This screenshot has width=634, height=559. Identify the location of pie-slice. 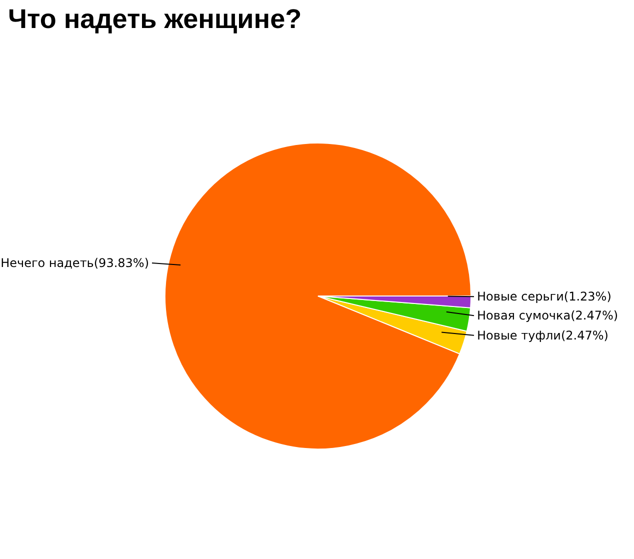
(393, 325).